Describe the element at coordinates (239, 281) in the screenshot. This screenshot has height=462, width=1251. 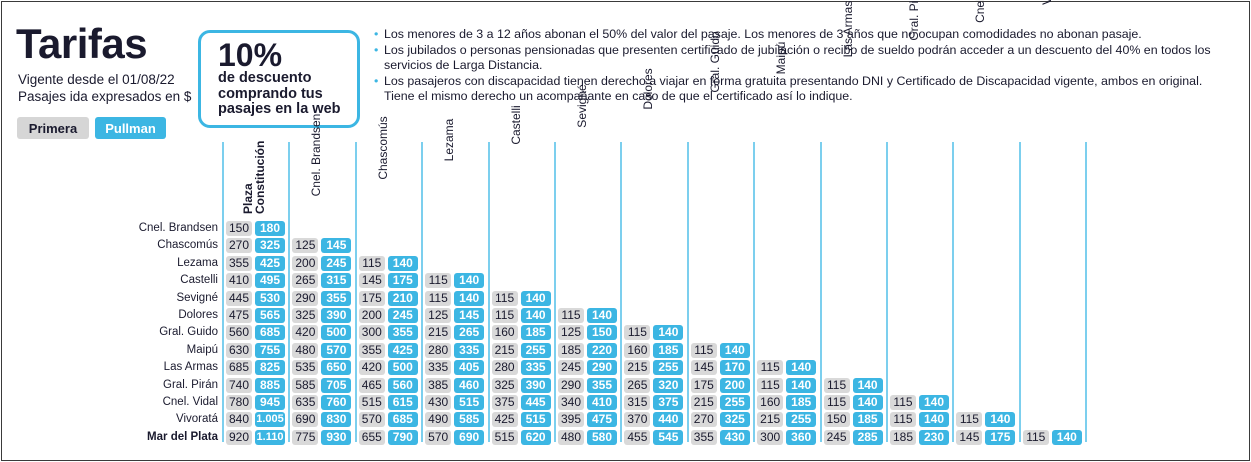
I see `primera-price: 410` at that location.